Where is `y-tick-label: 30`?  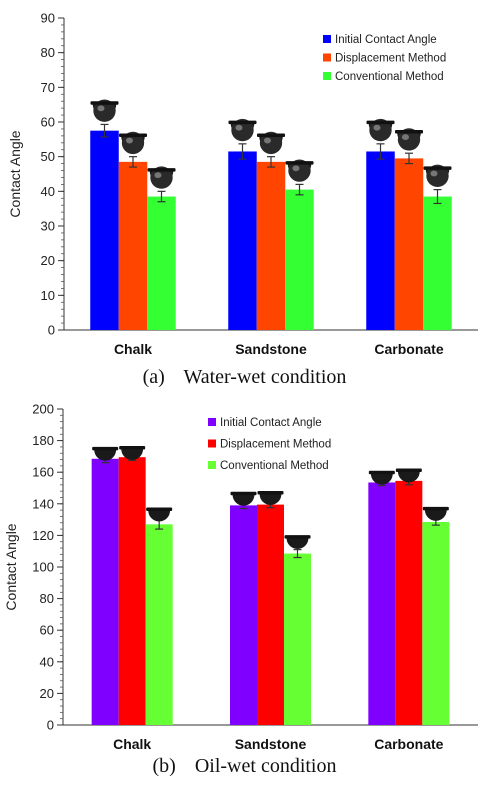
y-tick-label: 30 is located at coordinates (48, 226).